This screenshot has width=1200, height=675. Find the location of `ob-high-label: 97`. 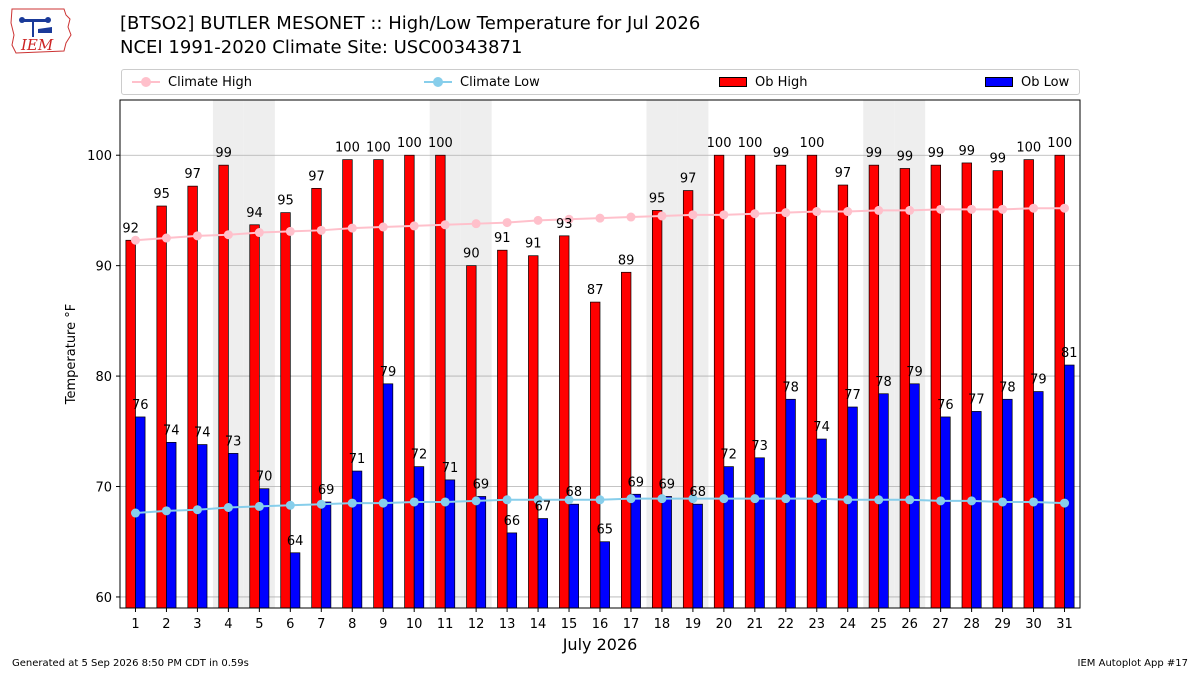

ob-high-label: 97 is located at coordinates (843, 173).